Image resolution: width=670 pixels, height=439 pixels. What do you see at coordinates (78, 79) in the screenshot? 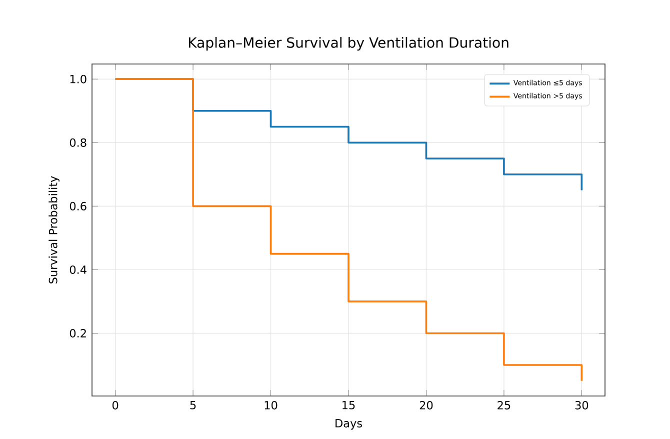
I see `y-tick-label: 1.0` at bounding box center [78, 79].